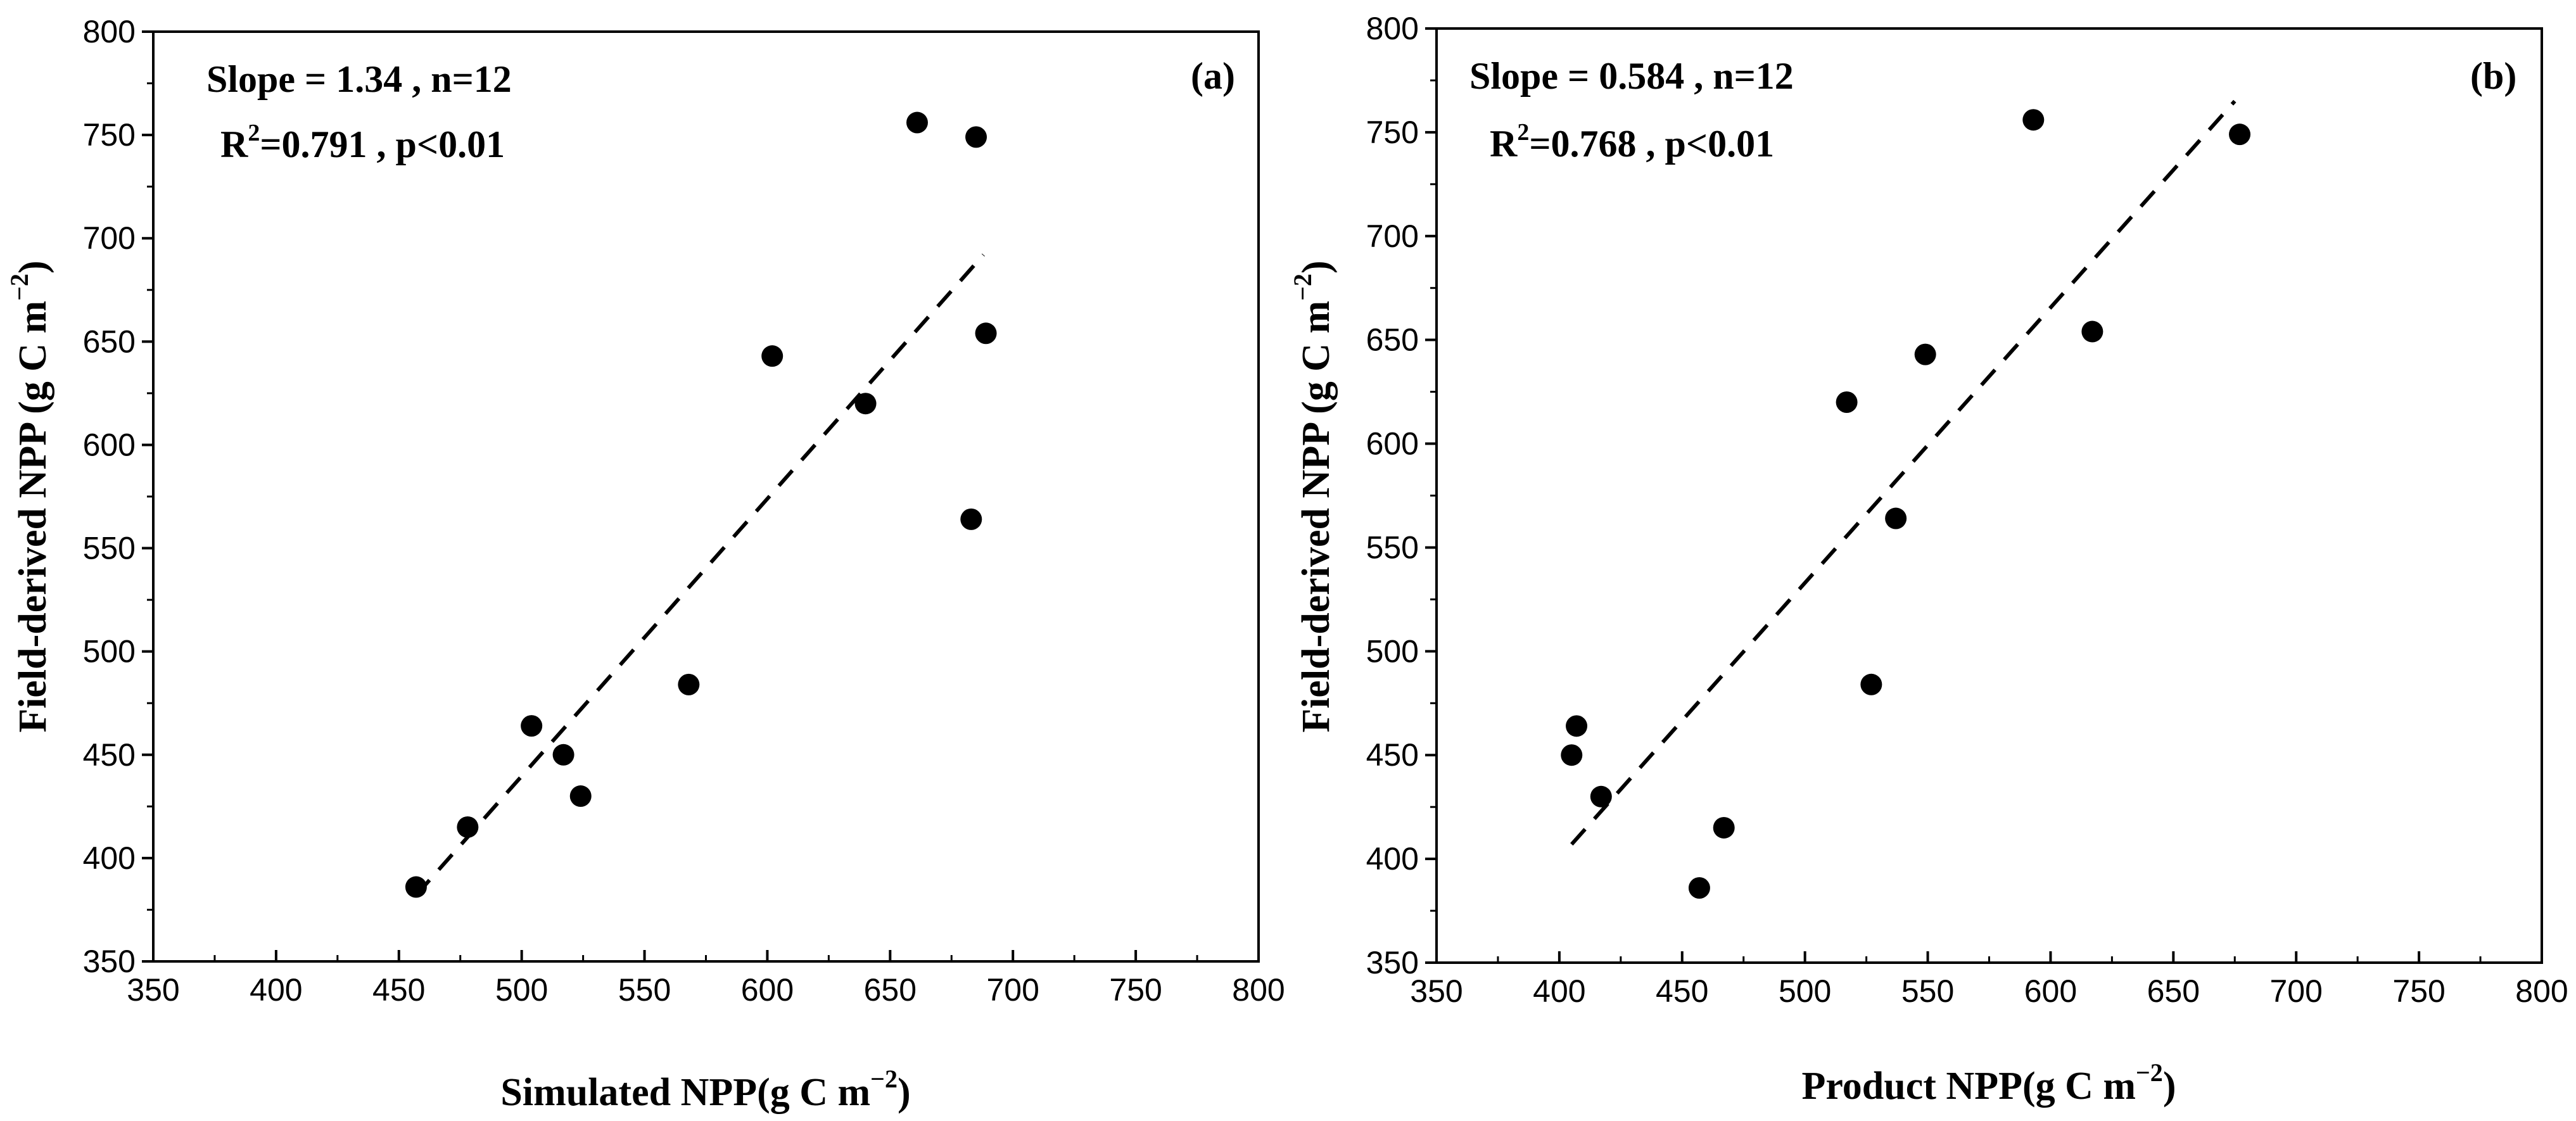 The image size is (2576, 1121). What do you see at coordinates (254, 133) in the screenshot?
I see `panel-a-annotation-r-sup: 2` at bounding box center [254, 133].